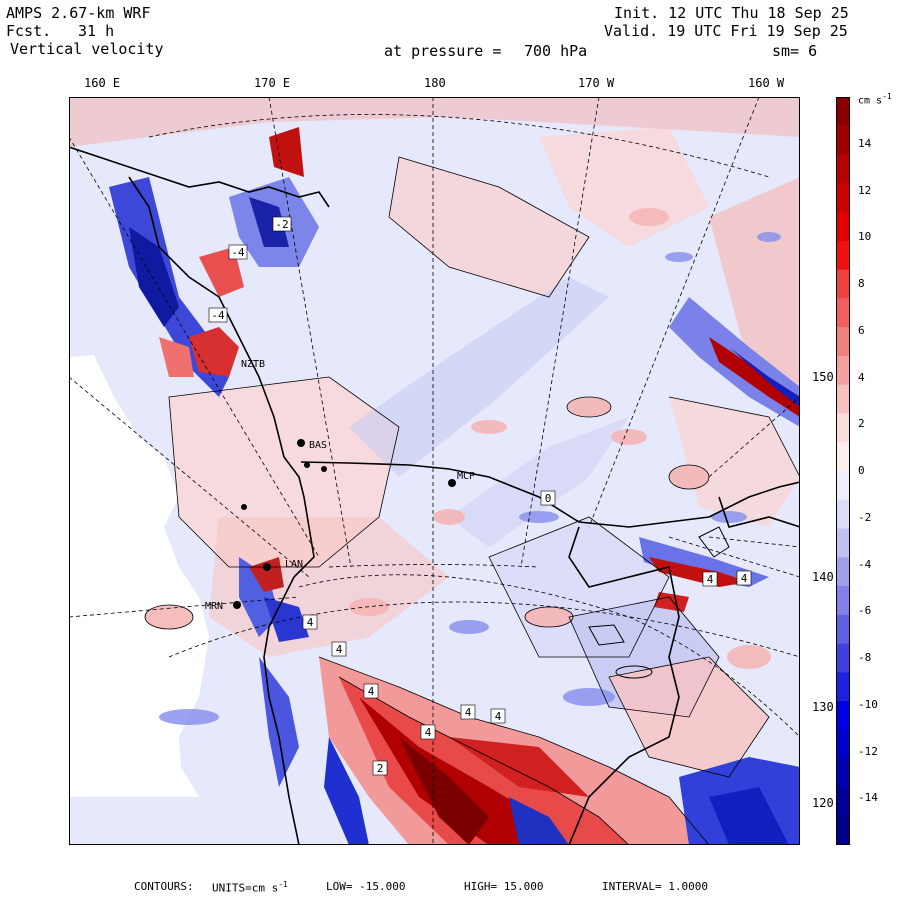 Image resolution: width=900 pixels, height=900 pixels. I want to click on lon-tick: 160 W, so click(766, 83).